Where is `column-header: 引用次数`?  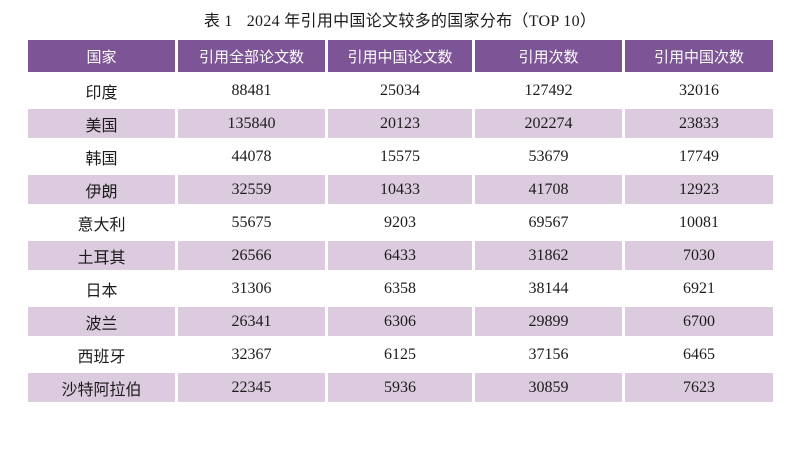 column-header: 引用次数 is located at coordinates (547, 57).